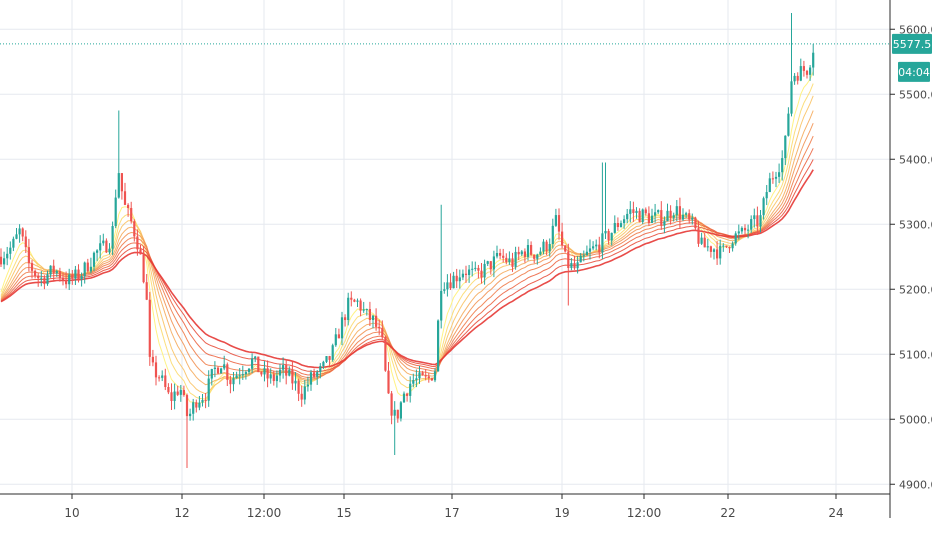 The width and height of the screenshot is (932, 554). I want to click on x-tick-label: 10, so click(71, 513).